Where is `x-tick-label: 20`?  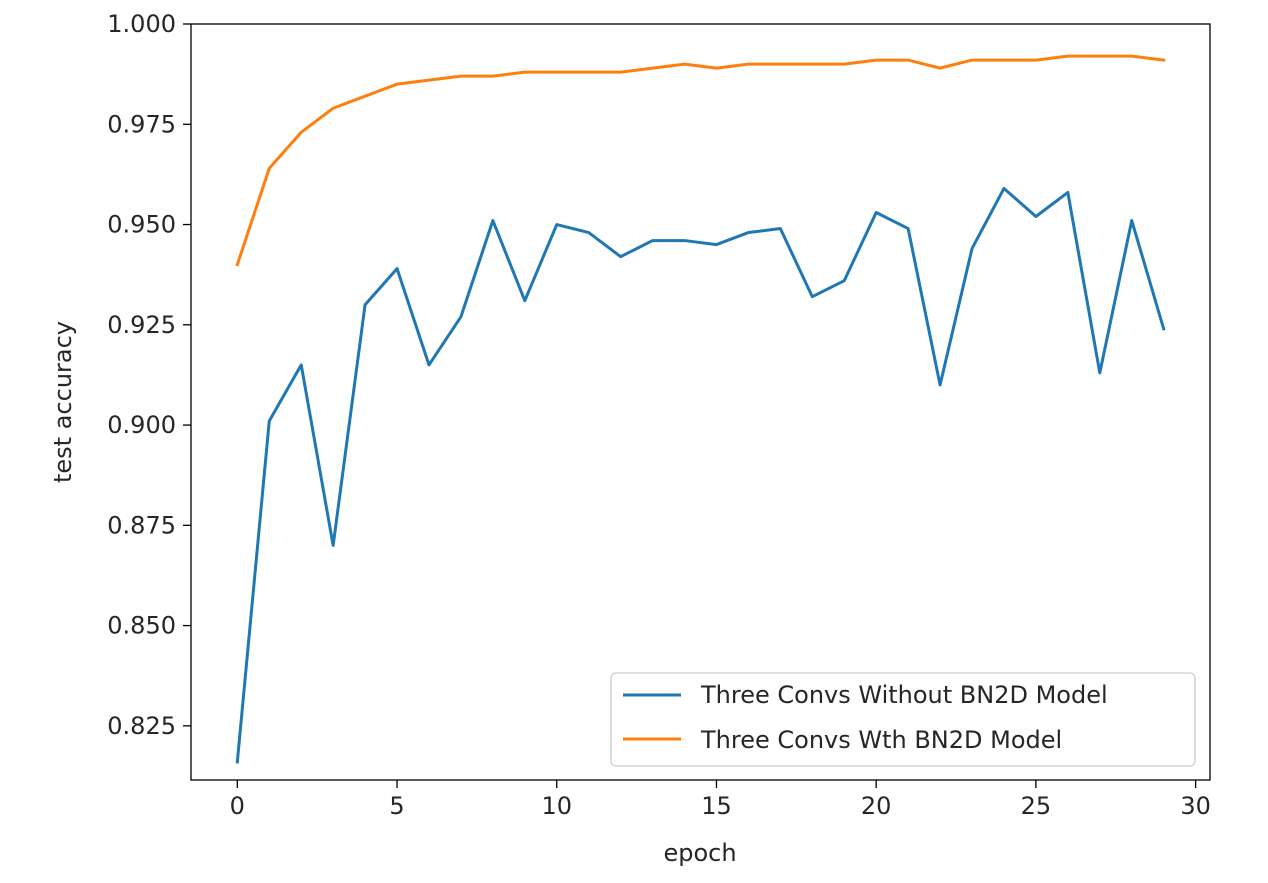 x-tick-label: 20 is located at coordinates (876, 806).